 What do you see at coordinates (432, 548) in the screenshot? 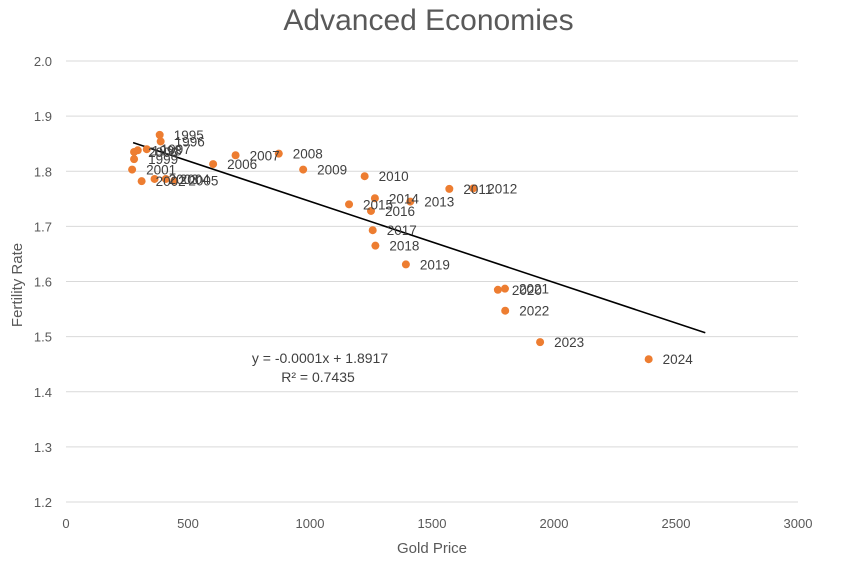
I see `x-axis-title: Gold Price` at bounding box center [432, 548].